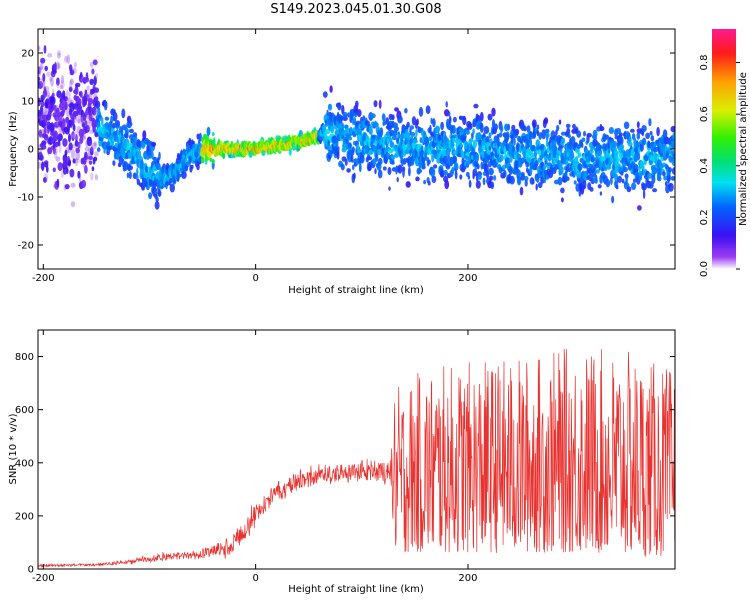  What do you see at coordinates (31, 570) in the screenshot?
I see `y-tick-label: 0` at bounding box center [31, 570].